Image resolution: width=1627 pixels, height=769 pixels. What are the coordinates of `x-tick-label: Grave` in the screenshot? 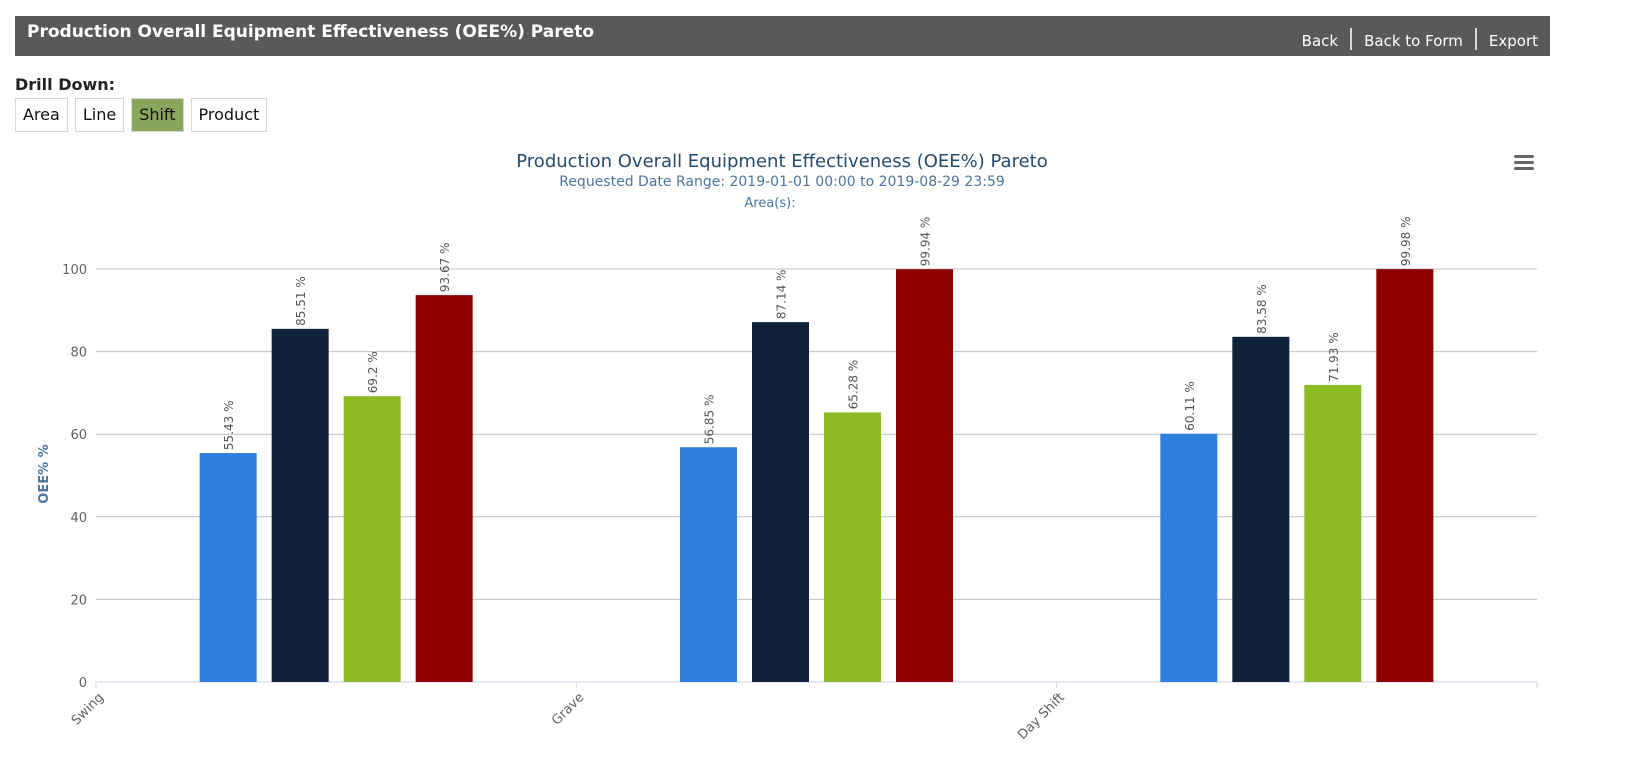 It's located at (568, 709).